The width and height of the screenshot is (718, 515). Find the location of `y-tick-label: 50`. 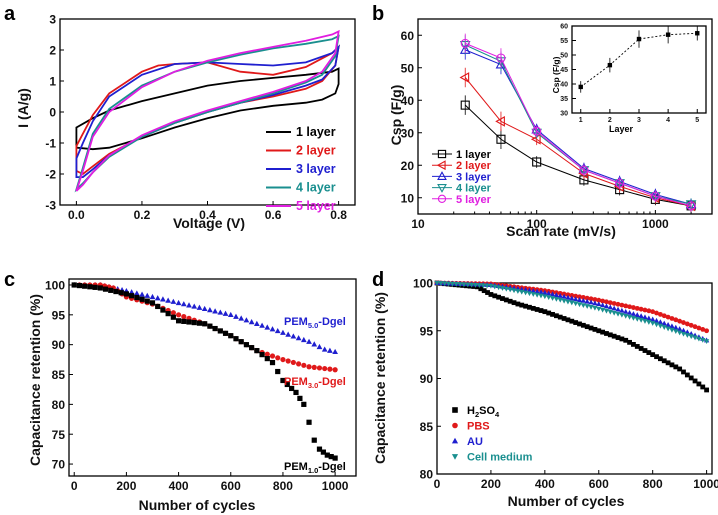

y-tick-label: 50 is located at coordinates (564, 56).